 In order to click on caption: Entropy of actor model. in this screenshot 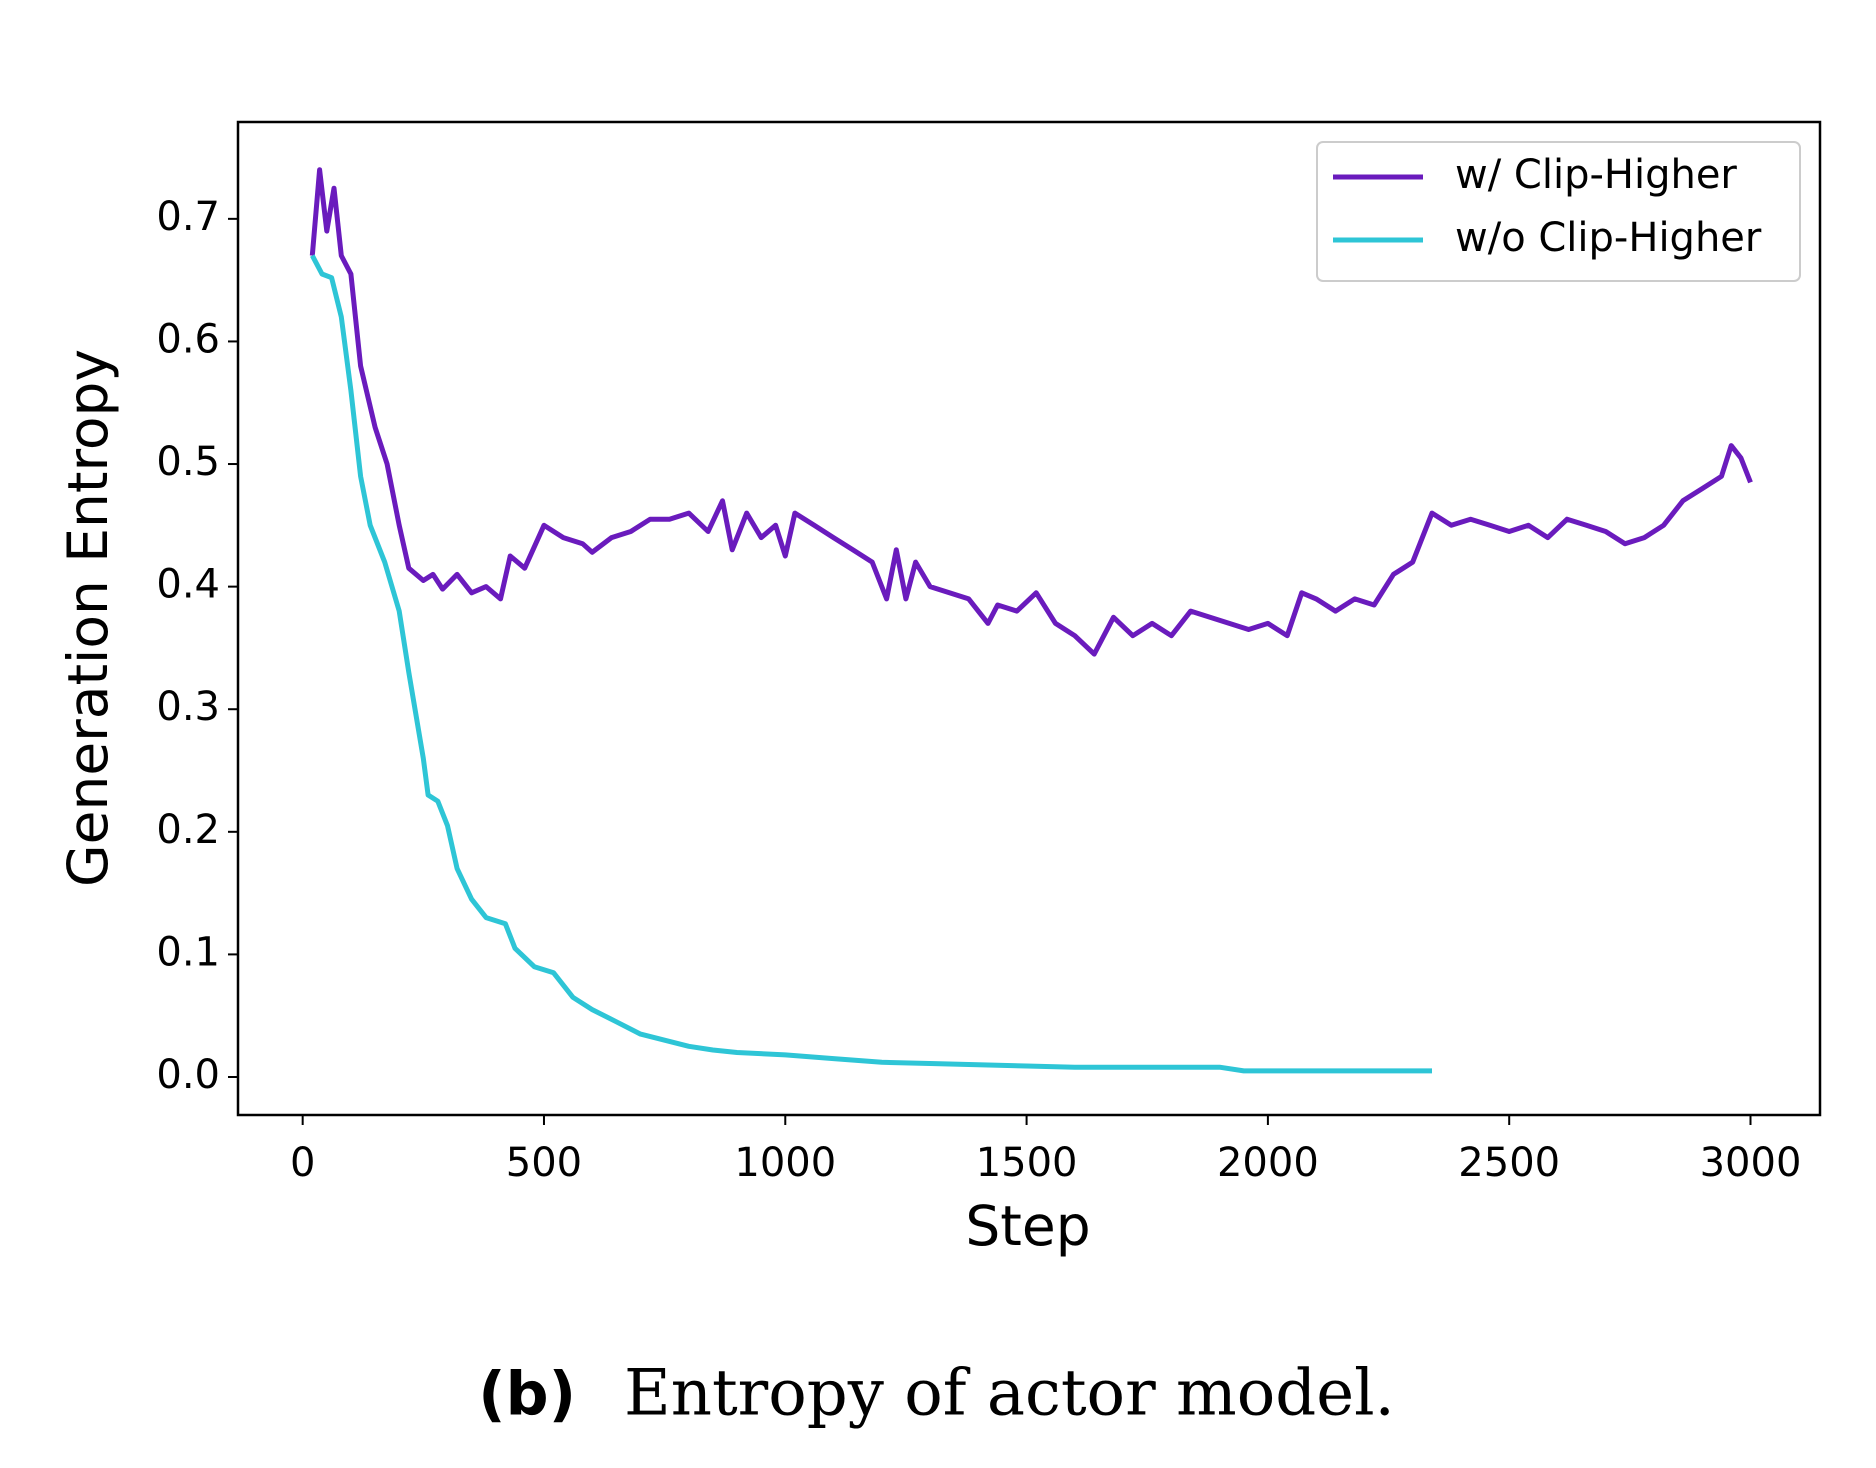, I will do `click(1009, 1394)`.